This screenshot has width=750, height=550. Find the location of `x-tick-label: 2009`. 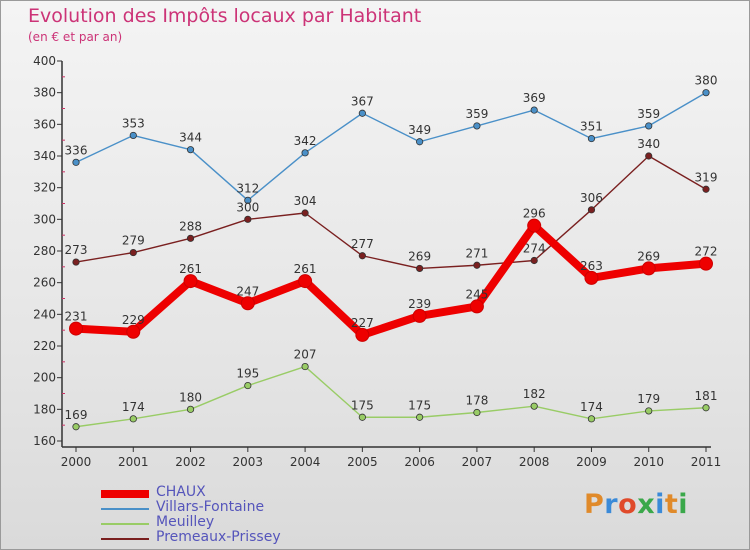

x-tick-label: 2009 is located at coordinates (591, 462).